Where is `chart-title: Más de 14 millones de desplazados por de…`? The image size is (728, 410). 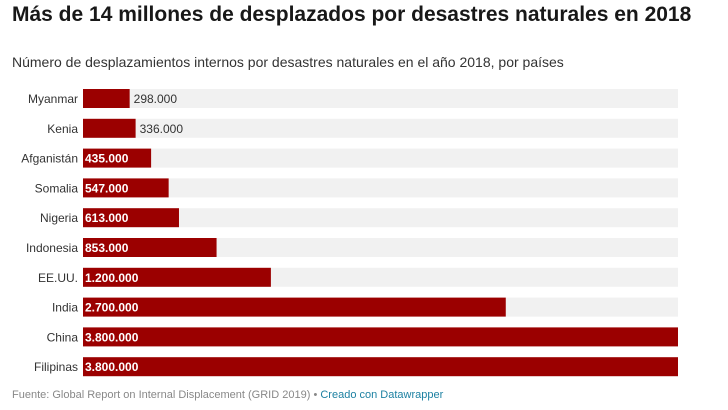
chart-title: Más de 14 millones de desplazados por de… is located at coordinates (352, 14).